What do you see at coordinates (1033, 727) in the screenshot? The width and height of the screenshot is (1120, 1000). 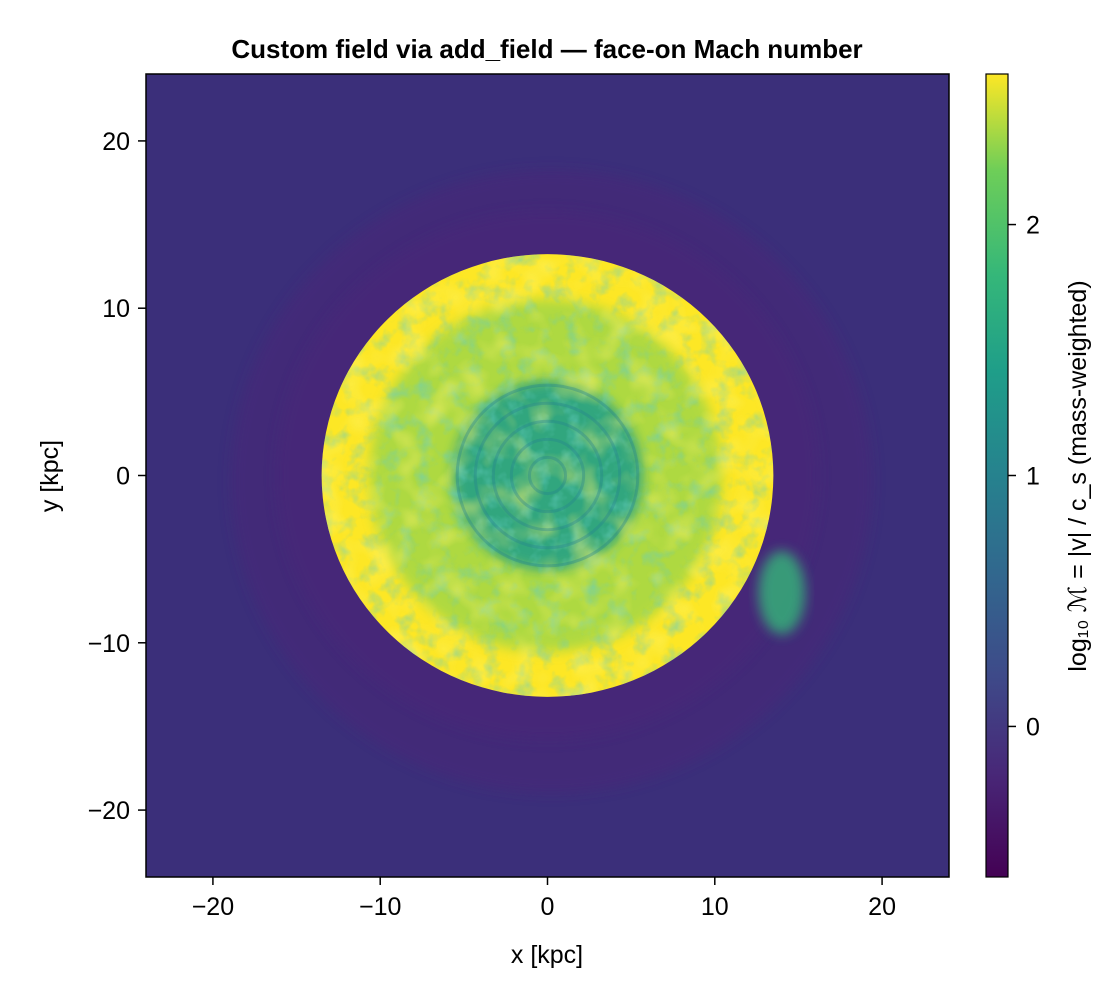 I see `colorbar-tick-label: 0` at bounding box center [1033, 727].